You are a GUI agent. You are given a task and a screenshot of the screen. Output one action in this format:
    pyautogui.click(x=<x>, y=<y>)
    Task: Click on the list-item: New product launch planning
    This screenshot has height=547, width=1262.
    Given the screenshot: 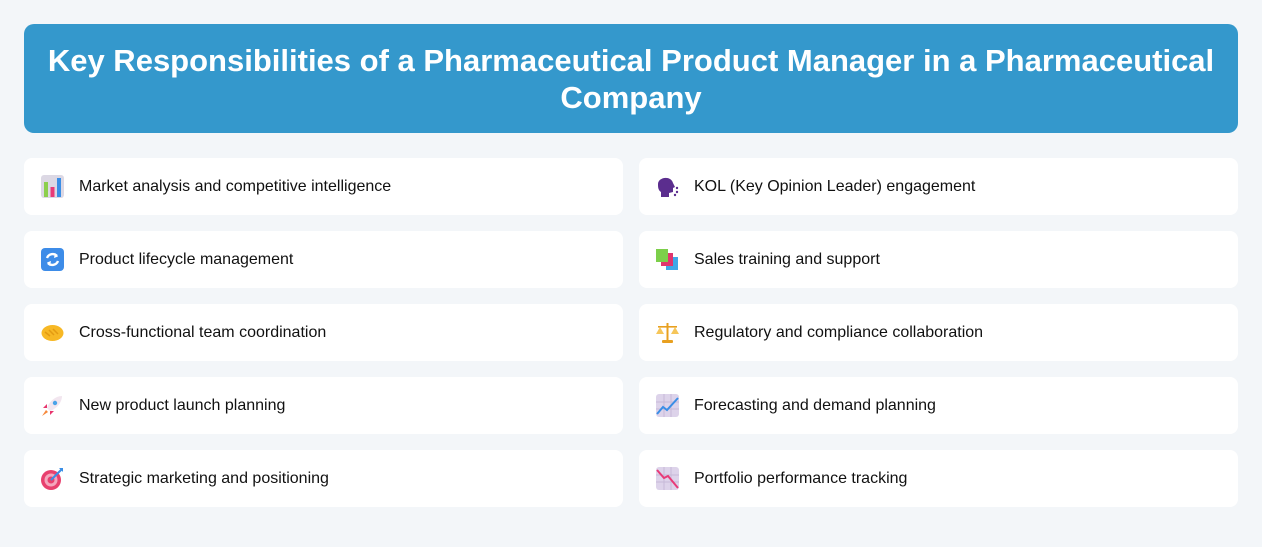 What is the action you would take?
    pyautogui.click(x=323, y=405)
    